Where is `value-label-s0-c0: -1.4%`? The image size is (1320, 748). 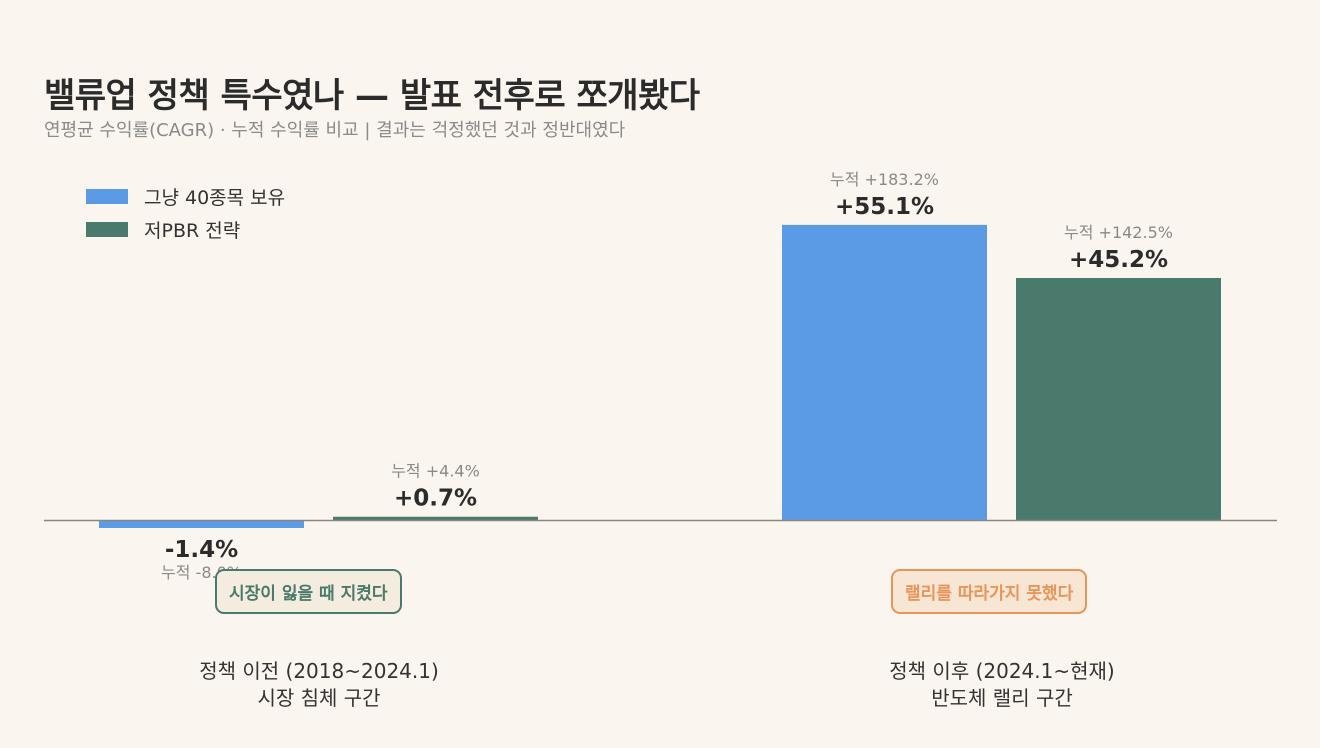
value-label-s0-c0: -1.4% is located at coordinates (201, 550).